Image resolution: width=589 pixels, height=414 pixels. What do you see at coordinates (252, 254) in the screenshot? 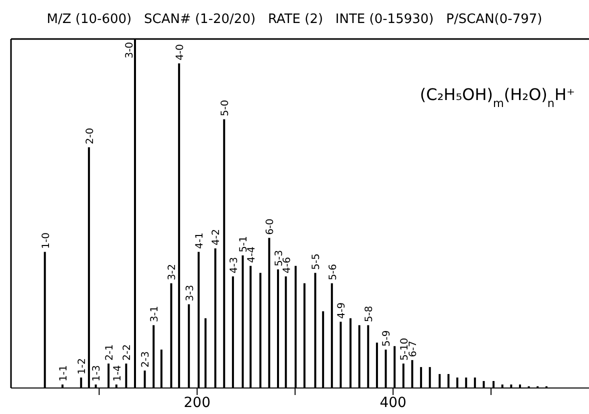
I see `annotation: 4-4` at bounding box center [252, 254].